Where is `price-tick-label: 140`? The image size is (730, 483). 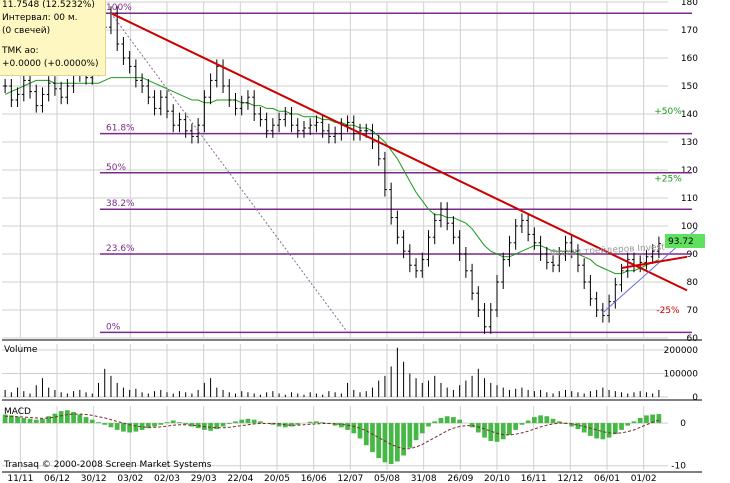 price-tick-label: 140 is located at coordinates (689, 115).